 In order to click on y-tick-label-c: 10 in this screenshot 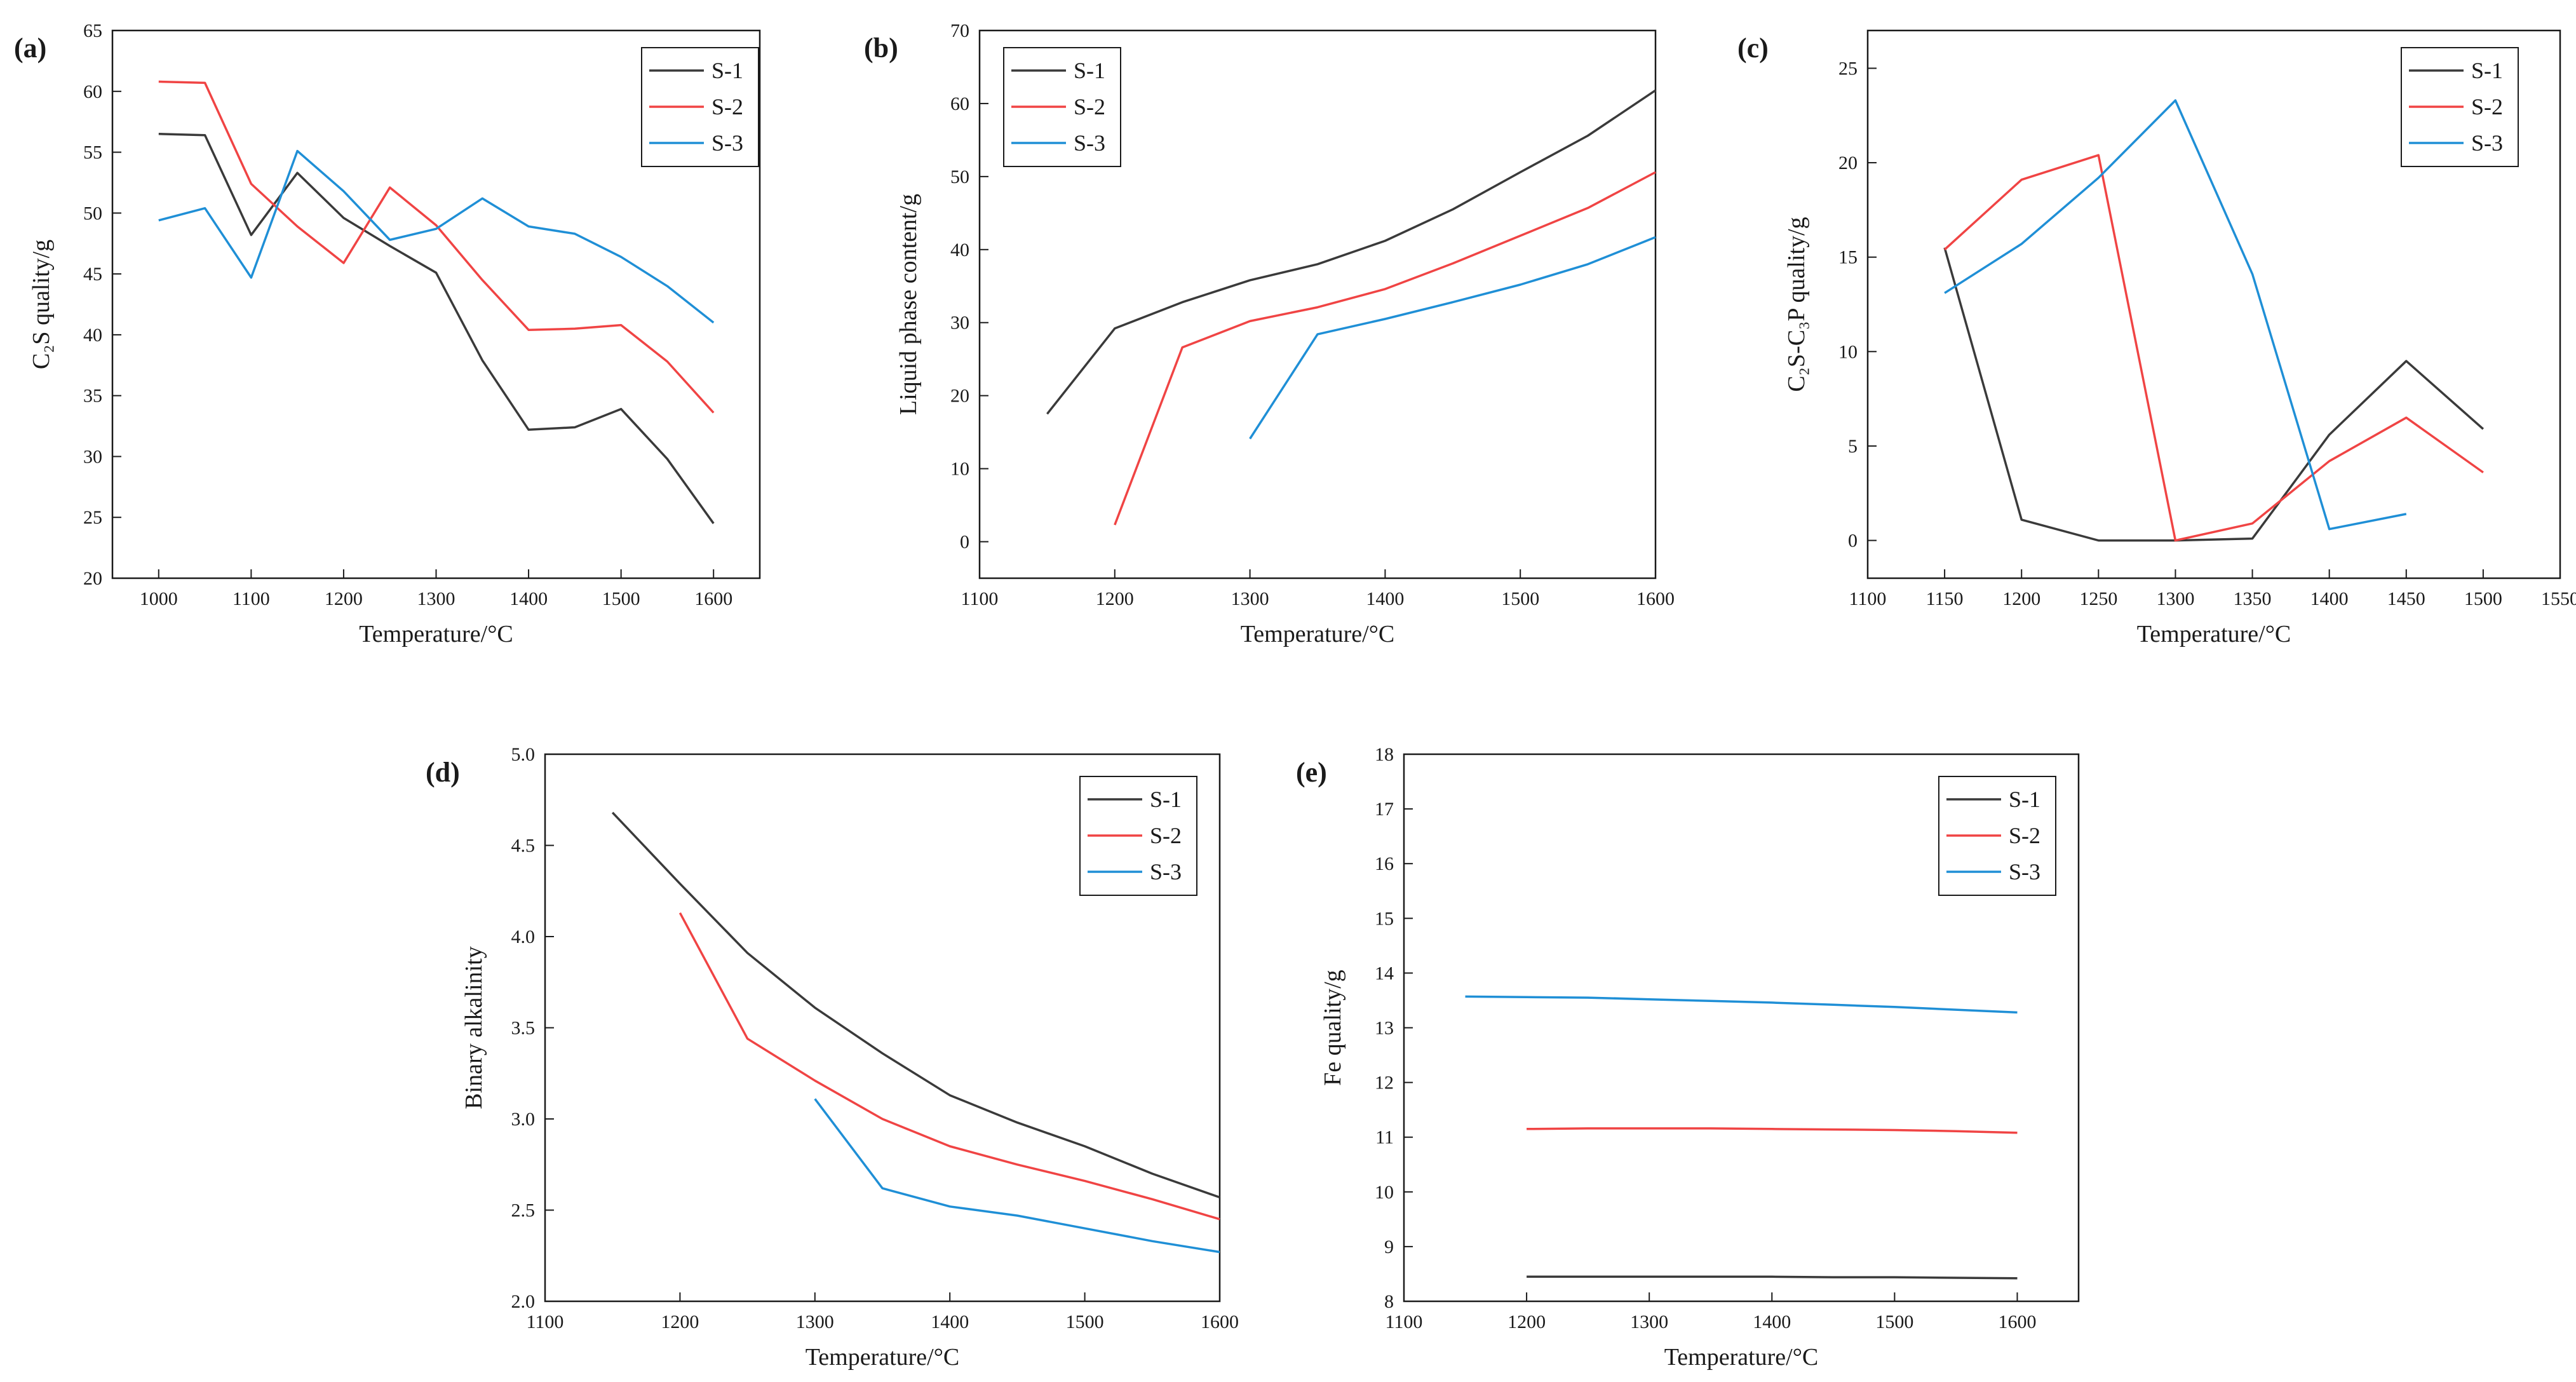, I will do `click(1848, 352)`.